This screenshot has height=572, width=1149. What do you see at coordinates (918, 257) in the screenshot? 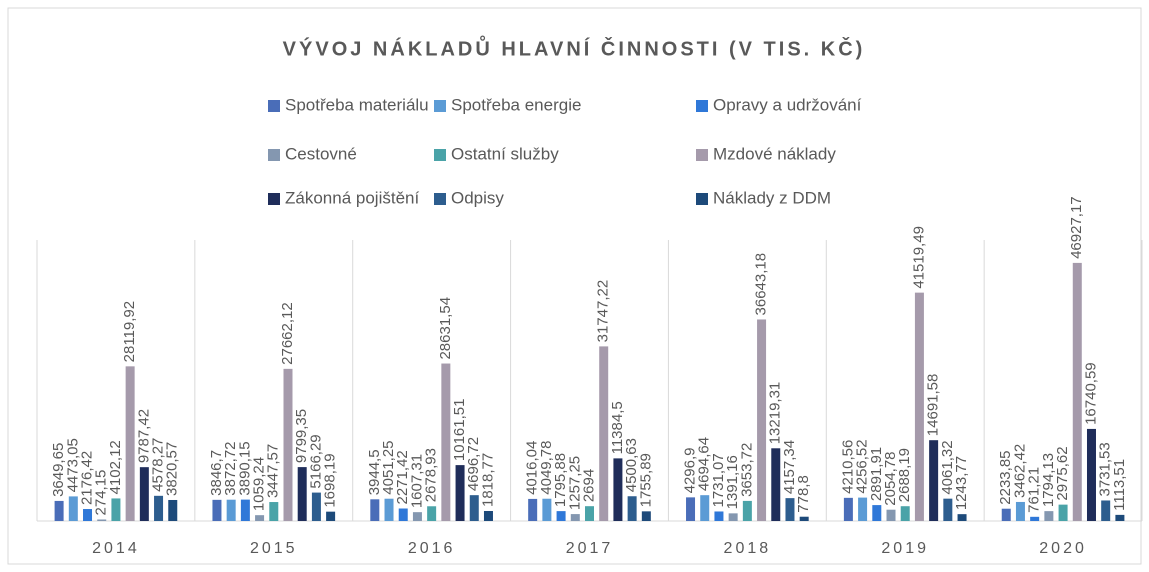
I see `data-label: 41519,49` at bounding box center [918, 257].